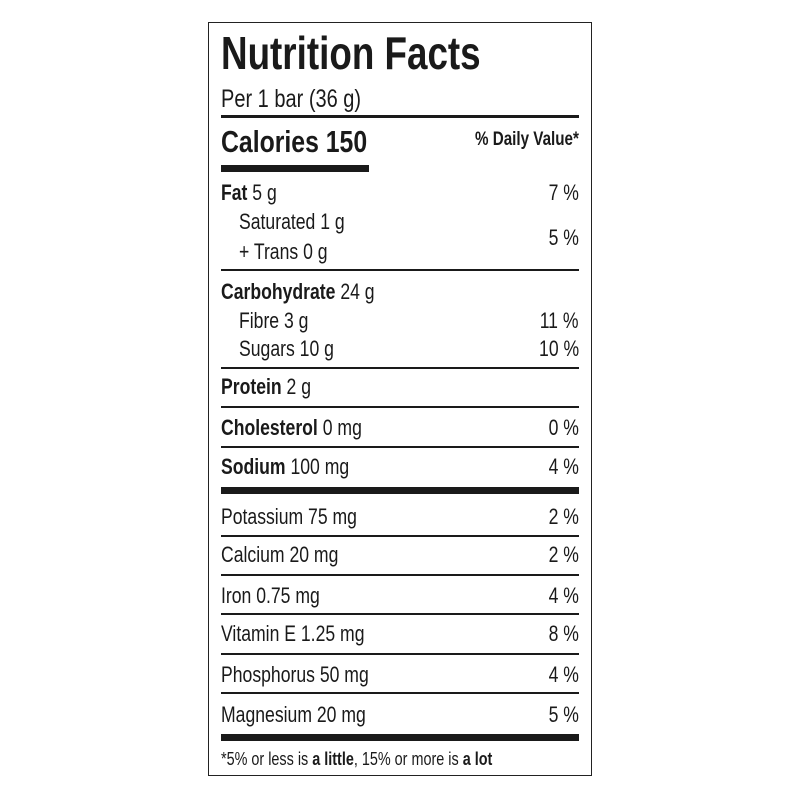 The image size is (800, 800). I want to click on sugars-row: Sugars 10 g, so click(286, 348).